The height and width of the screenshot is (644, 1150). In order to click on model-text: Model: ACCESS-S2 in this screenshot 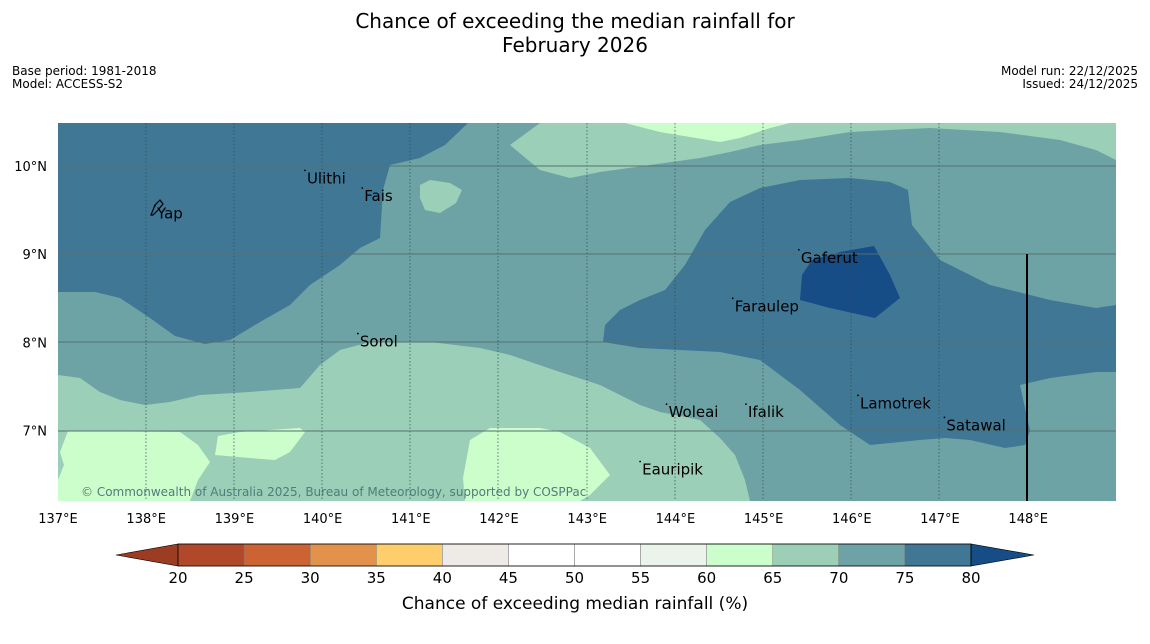, I will do `click(68, 84)`.